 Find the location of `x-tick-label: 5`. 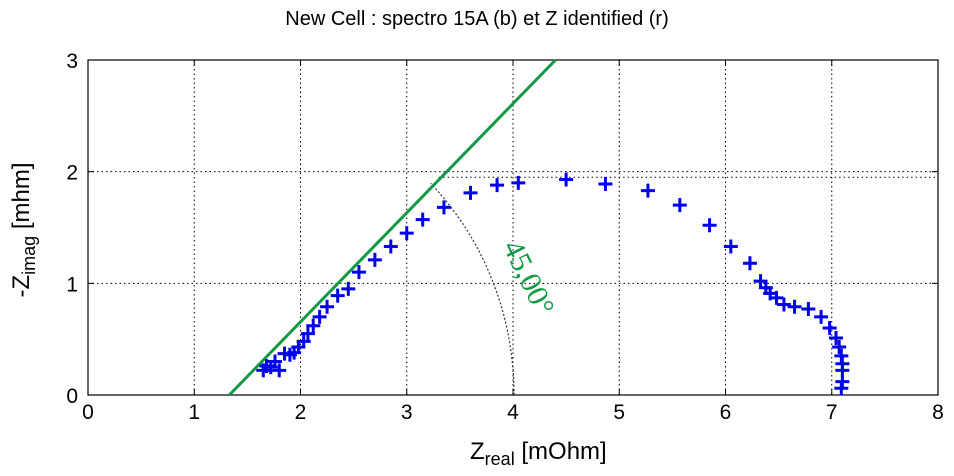

x-tick-label: 5 is located at coordinates (619, 412).